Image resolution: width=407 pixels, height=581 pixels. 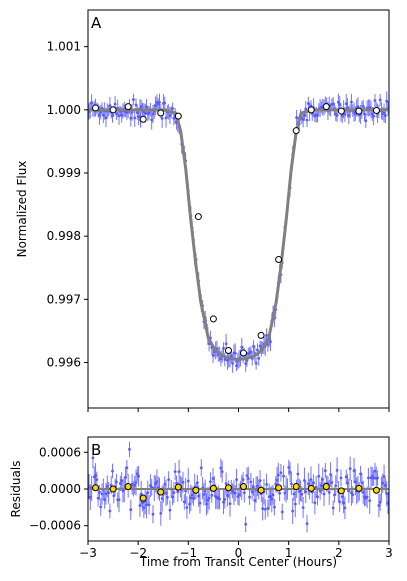 What do you see at coordinates (236, 492) in the screenshot?
I see `panel-b-binned-points` at bounding box center [236, 492].